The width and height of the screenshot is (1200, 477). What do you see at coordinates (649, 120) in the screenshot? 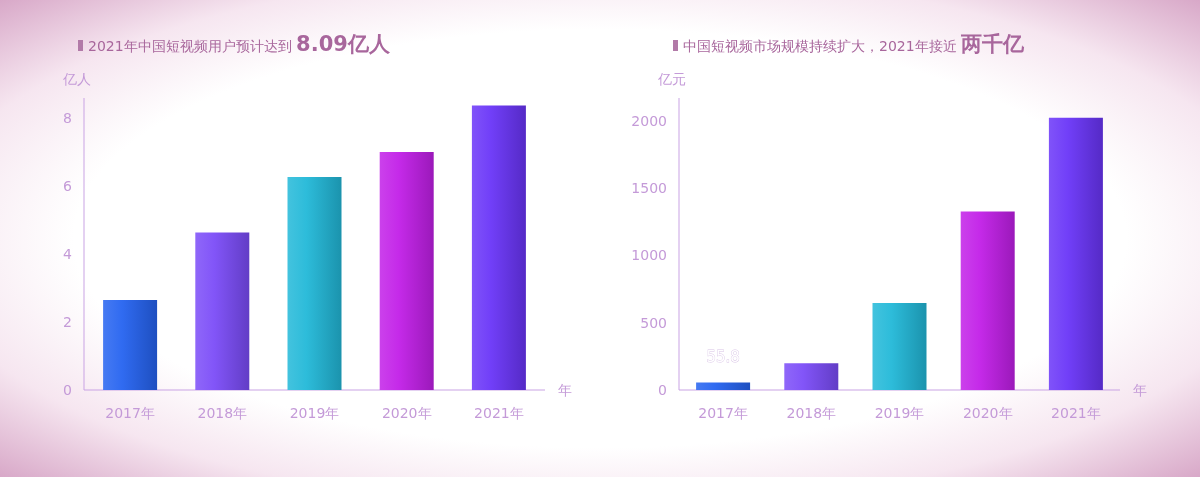
I see `y-tick-label: 2000` at bounding box center [649, 120].